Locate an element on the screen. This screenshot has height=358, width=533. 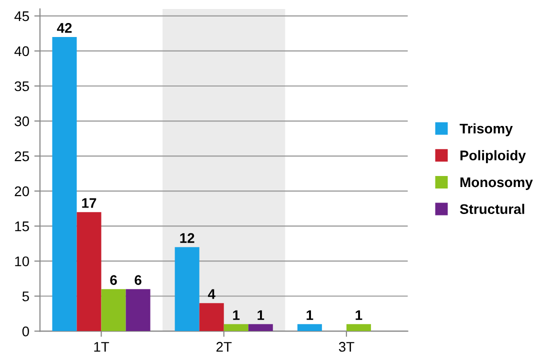
x-tick-label: 2T is located at coordinates (224, 347).